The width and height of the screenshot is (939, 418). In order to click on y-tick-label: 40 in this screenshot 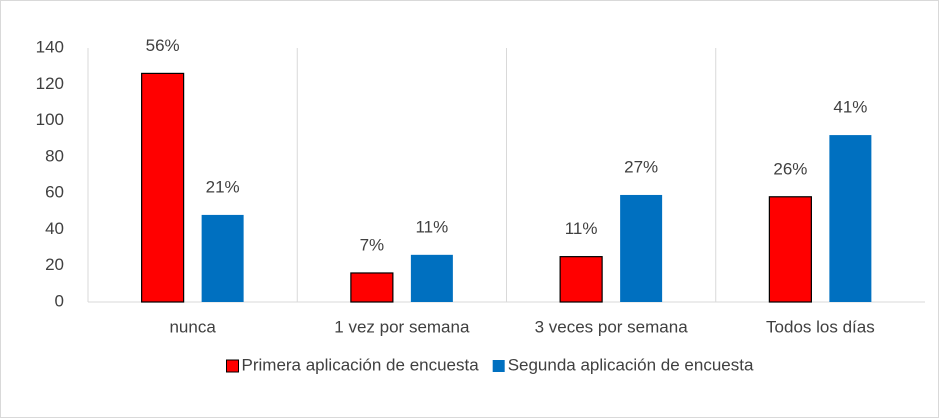, I will do `click(54, 228)`.